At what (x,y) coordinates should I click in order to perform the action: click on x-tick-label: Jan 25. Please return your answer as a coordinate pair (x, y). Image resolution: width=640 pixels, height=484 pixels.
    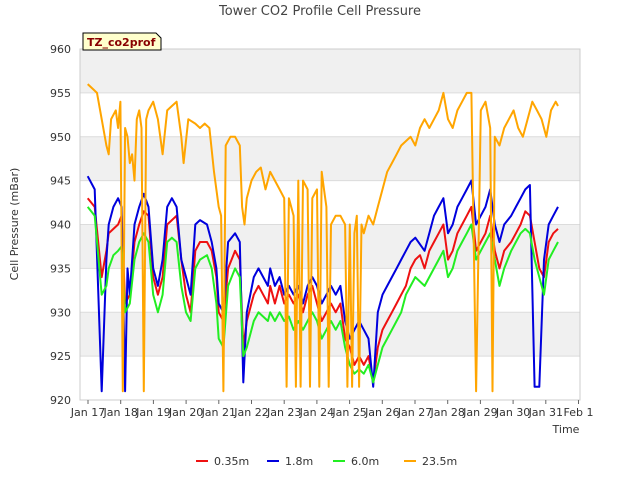
    Looking at the image, I should click on (348, 412).